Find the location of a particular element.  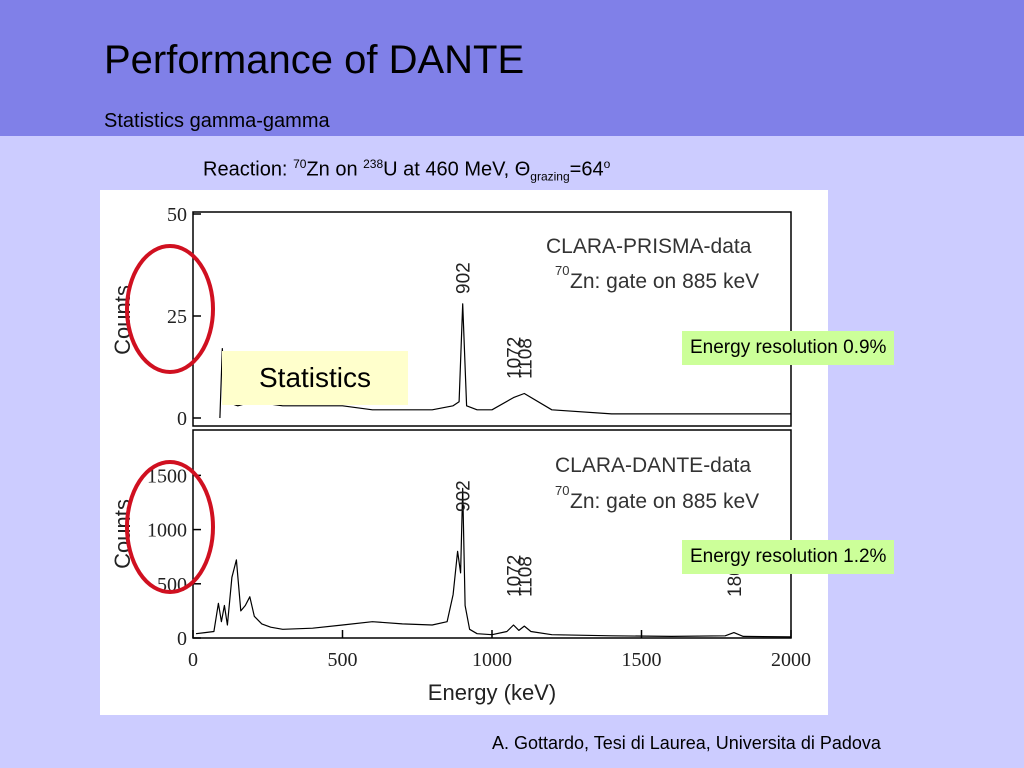

highlight-circle-bottom is located at coordinates (170, 527).